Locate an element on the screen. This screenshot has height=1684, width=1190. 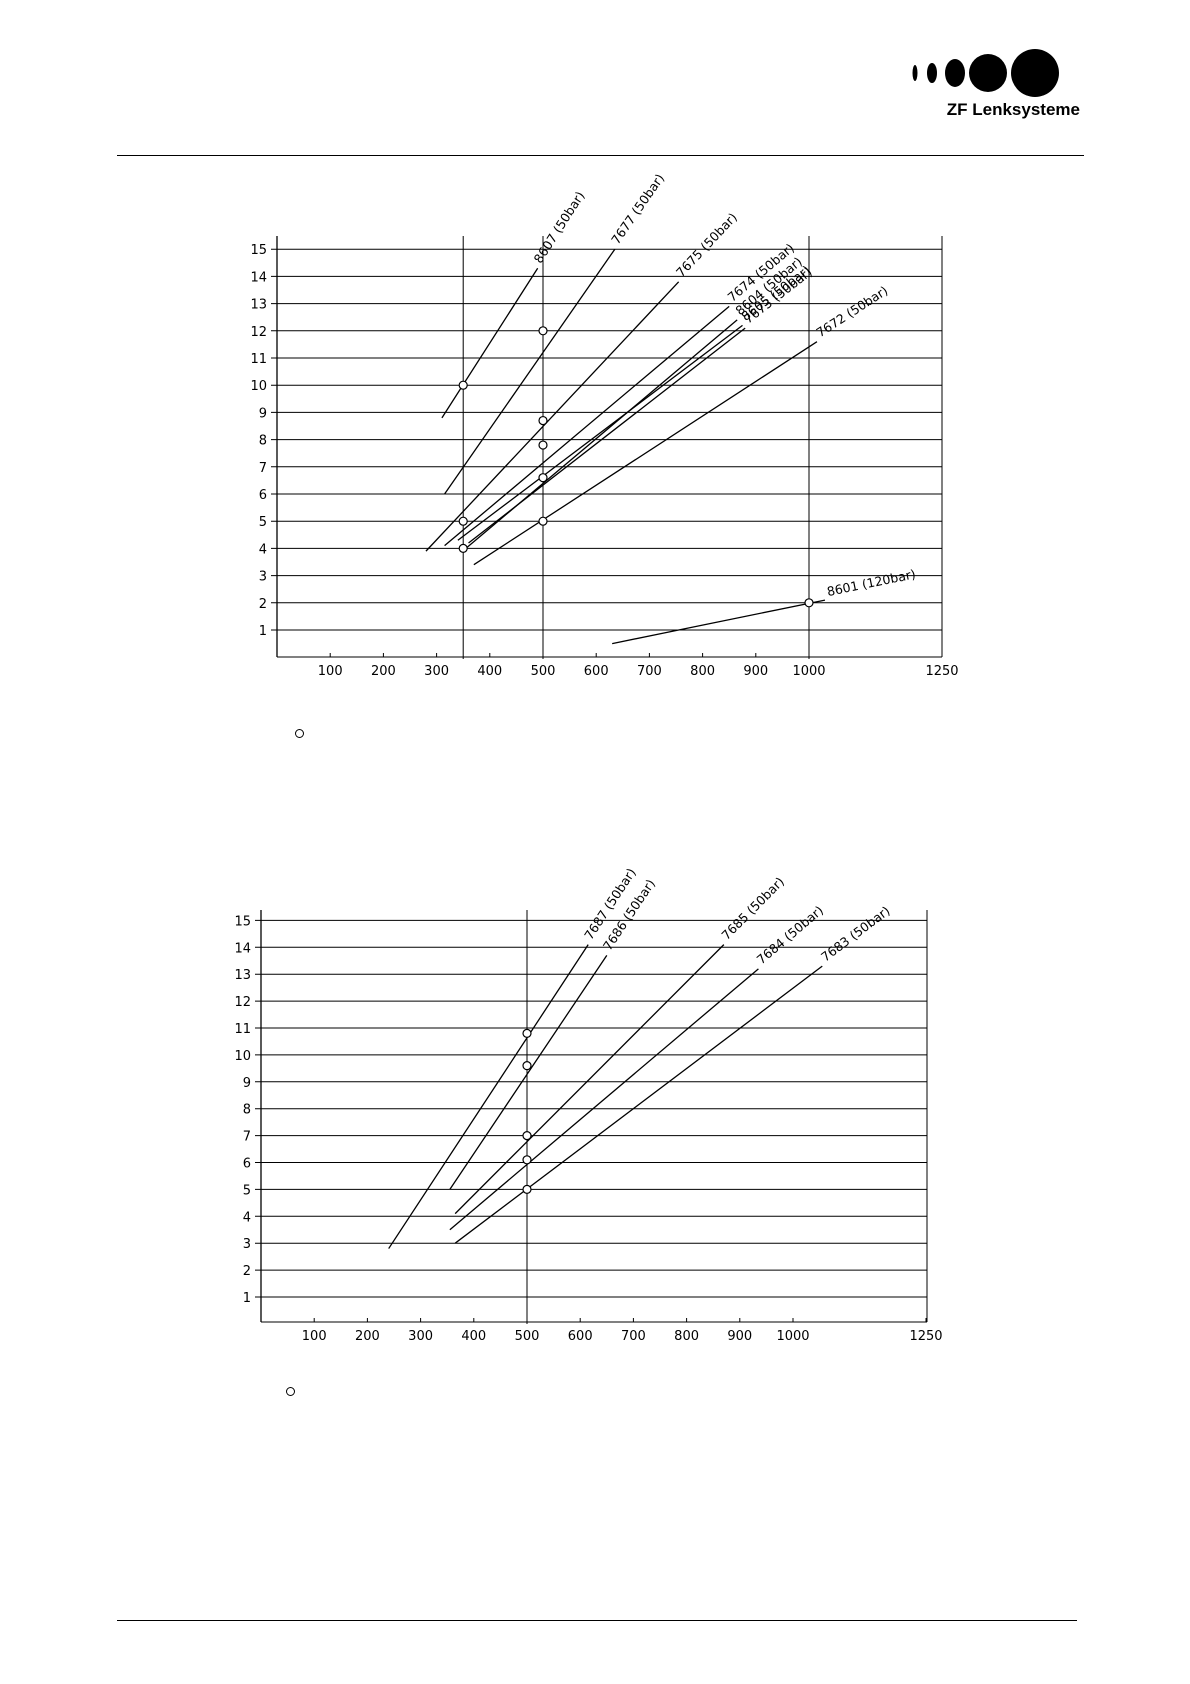
series-label: 7685 (50bar) is located at coordinates (752, 908).